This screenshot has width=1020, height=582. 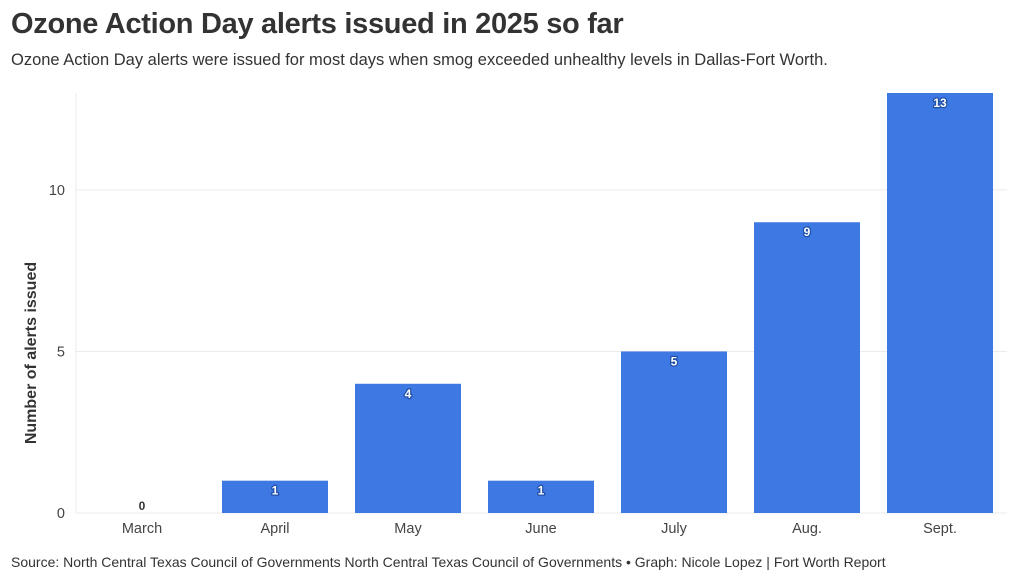 What do you see at coordinates (940, 303) in the screenshot?
I see `bar-sept` at bounding box center [940, 303].